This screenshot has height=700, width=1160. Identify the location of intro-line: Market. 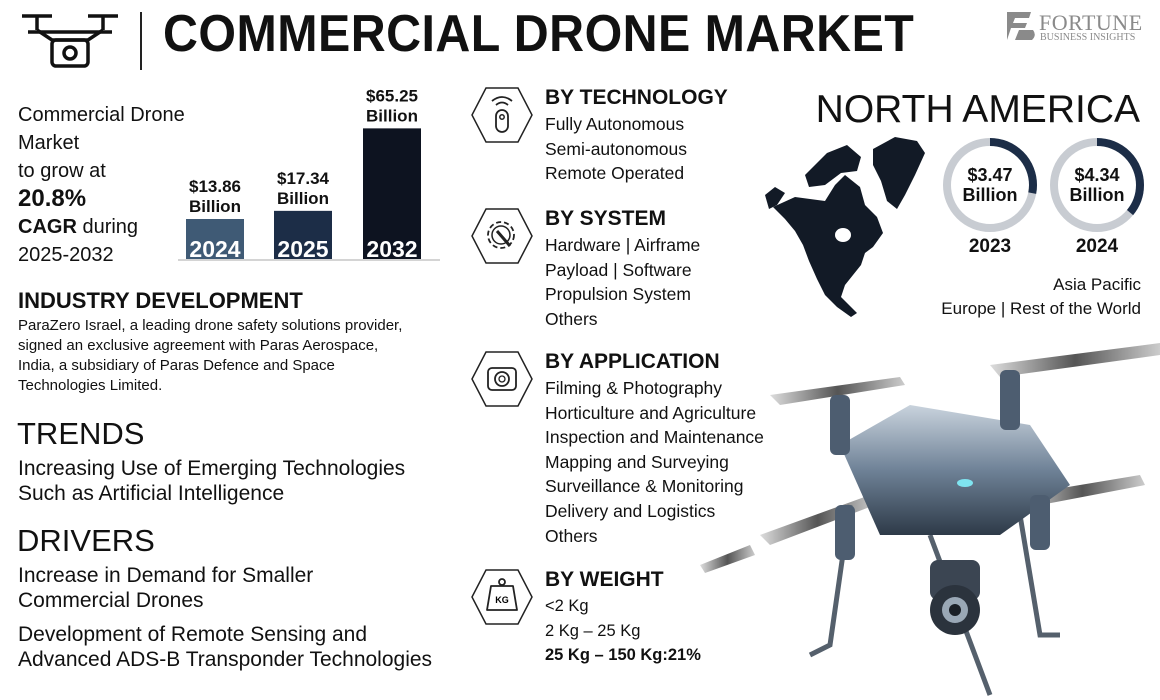
(49, 143).